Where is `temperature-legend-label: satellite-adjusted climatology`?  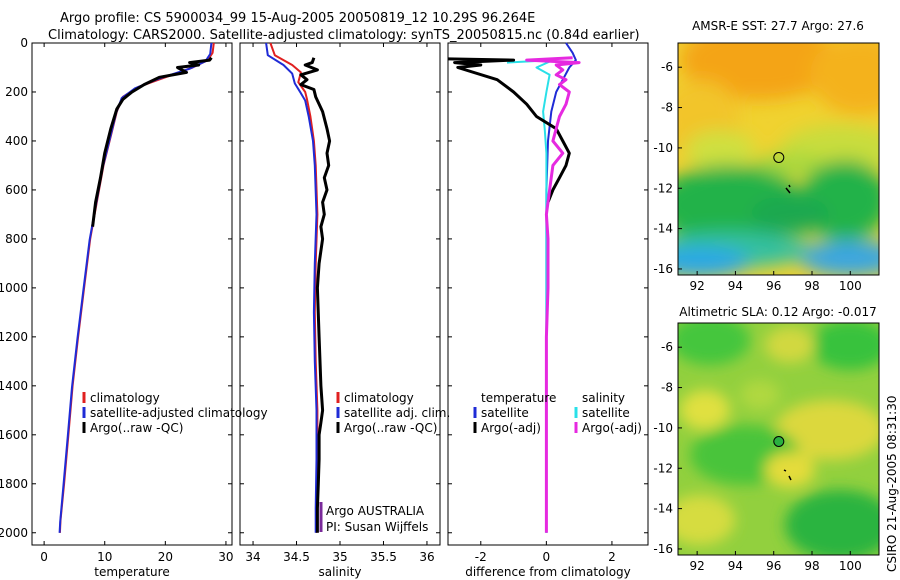 temperature-legend-label: satellite-adjusted climatology is located at coordinates (179, 413).